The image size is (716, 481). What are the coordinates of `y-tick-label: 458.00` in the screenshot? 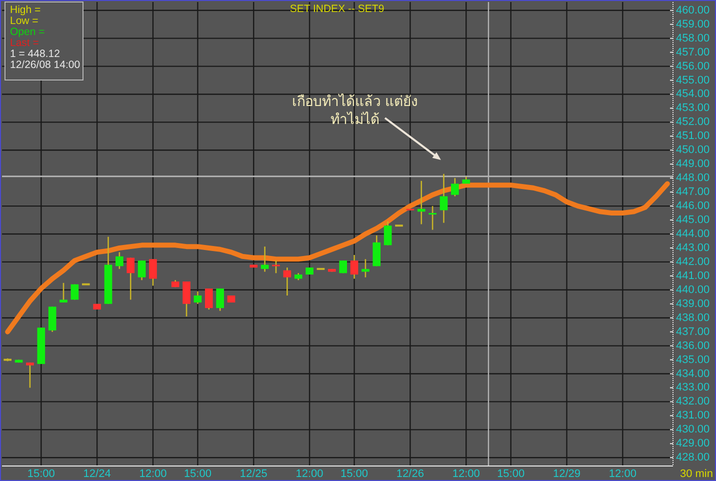 It's located at (693, 38).